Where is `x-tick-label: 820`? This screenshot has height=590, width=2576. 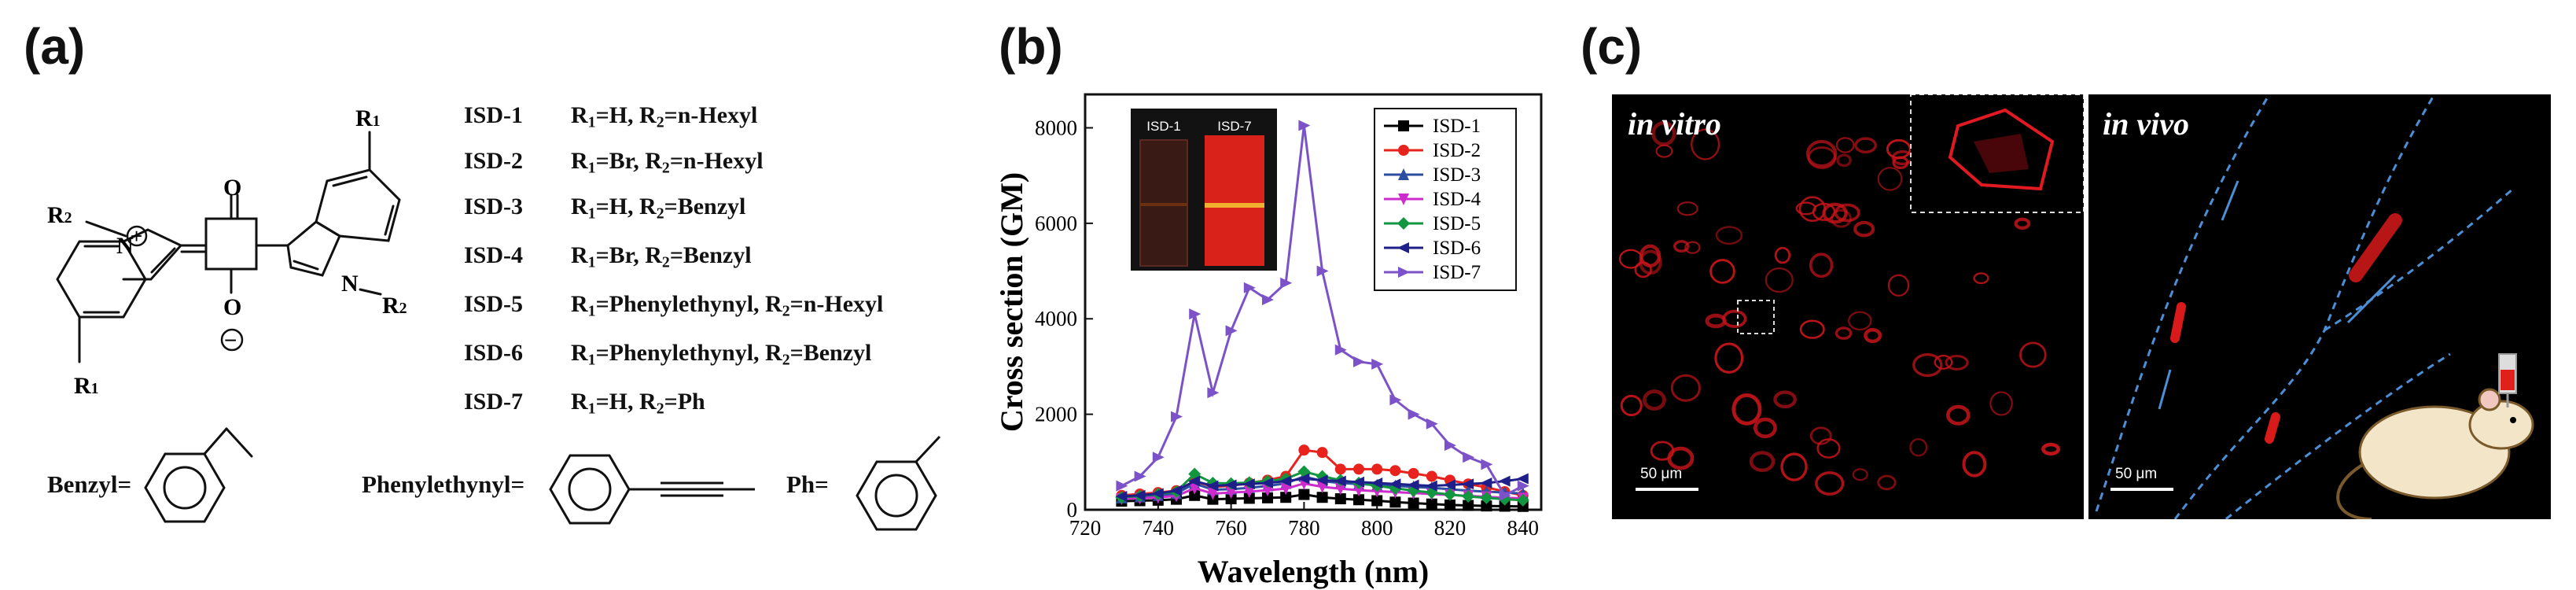
x-tick-label: 820 is located at coordinates (1450, 528).